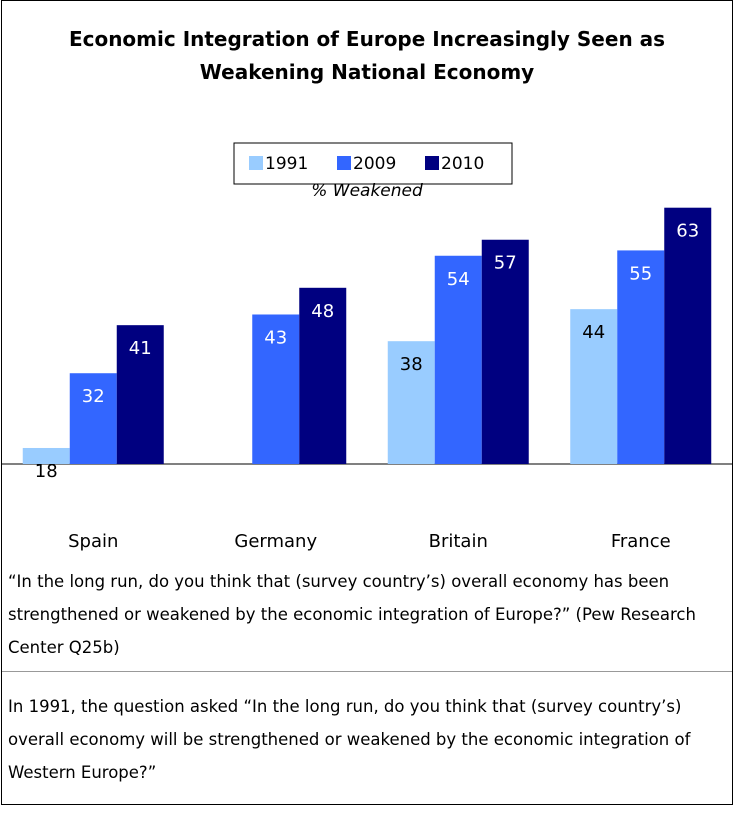 This screenshot has width=734, height=824. I want to click on value-label: 55, so click(640, 273).